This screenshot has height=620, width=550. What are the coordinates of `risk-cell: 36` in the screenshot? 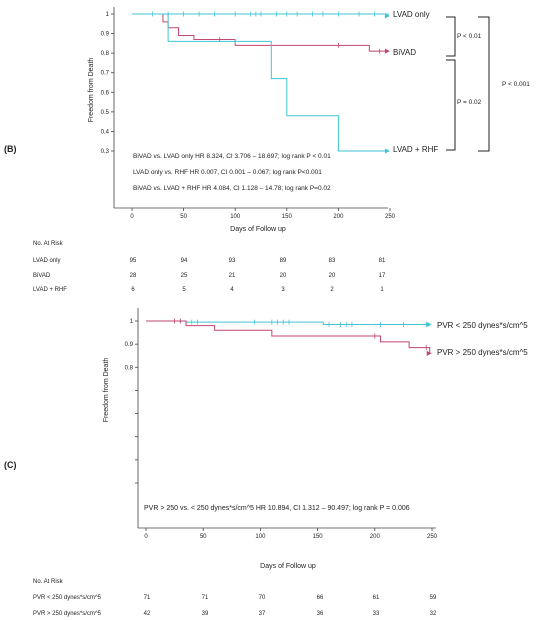 It's located at (320, 614).